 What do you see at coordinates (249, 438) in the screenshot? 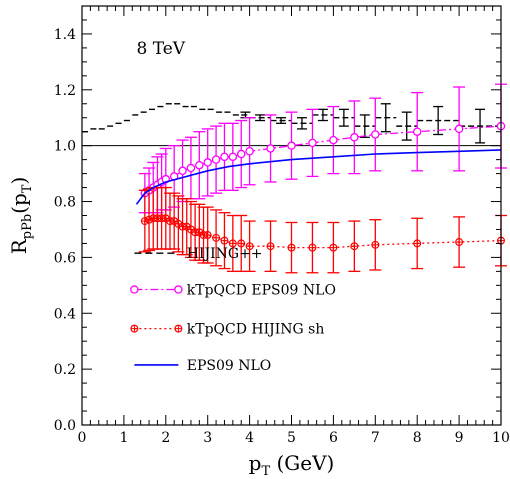
I see `x-tick-label: 4` at bounding box center [249, 438].